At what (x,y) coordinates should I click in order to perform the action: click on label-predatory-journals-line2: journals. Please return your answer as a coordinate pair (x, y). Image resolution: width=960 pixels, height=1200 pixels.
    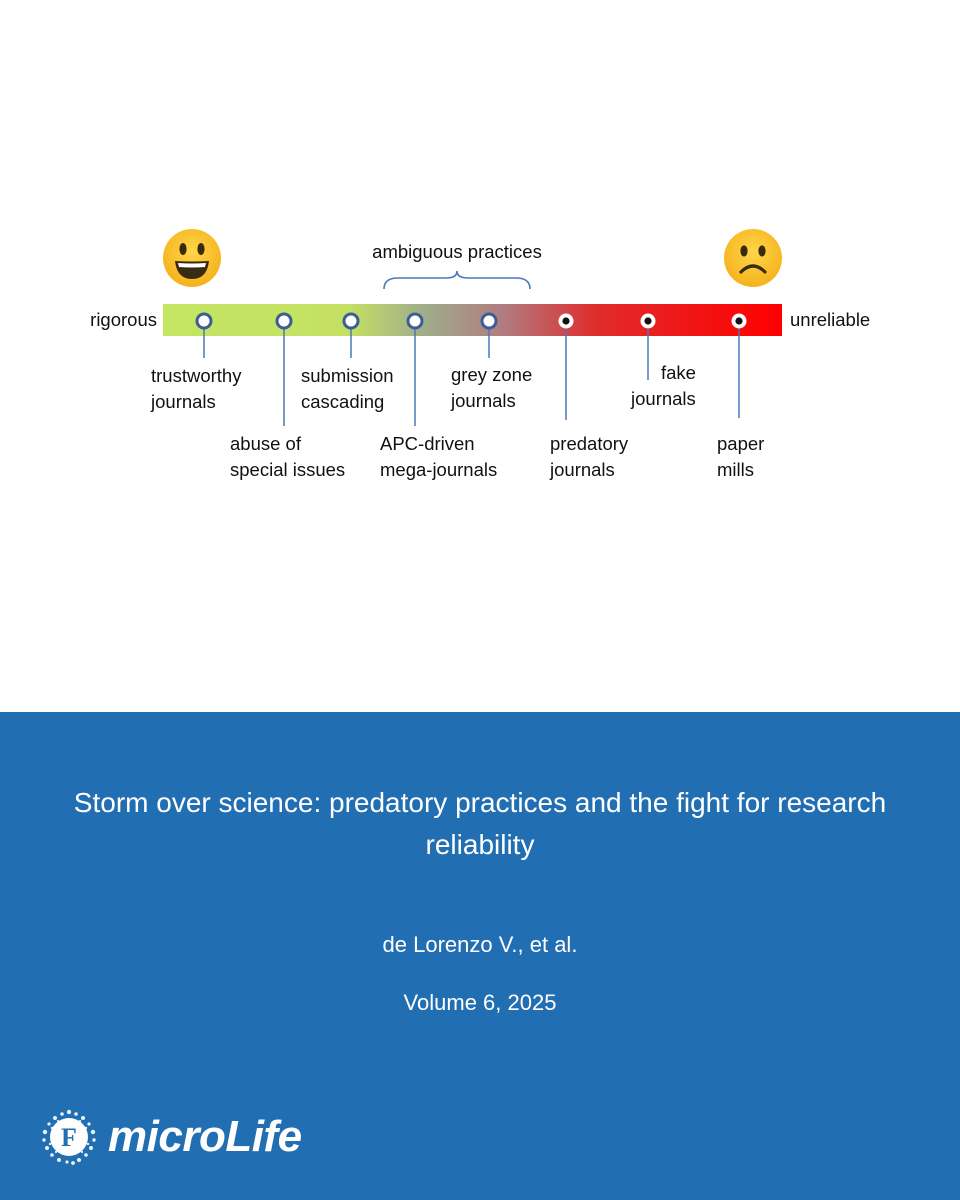
    Looking at the image, I should click on (582, 469).